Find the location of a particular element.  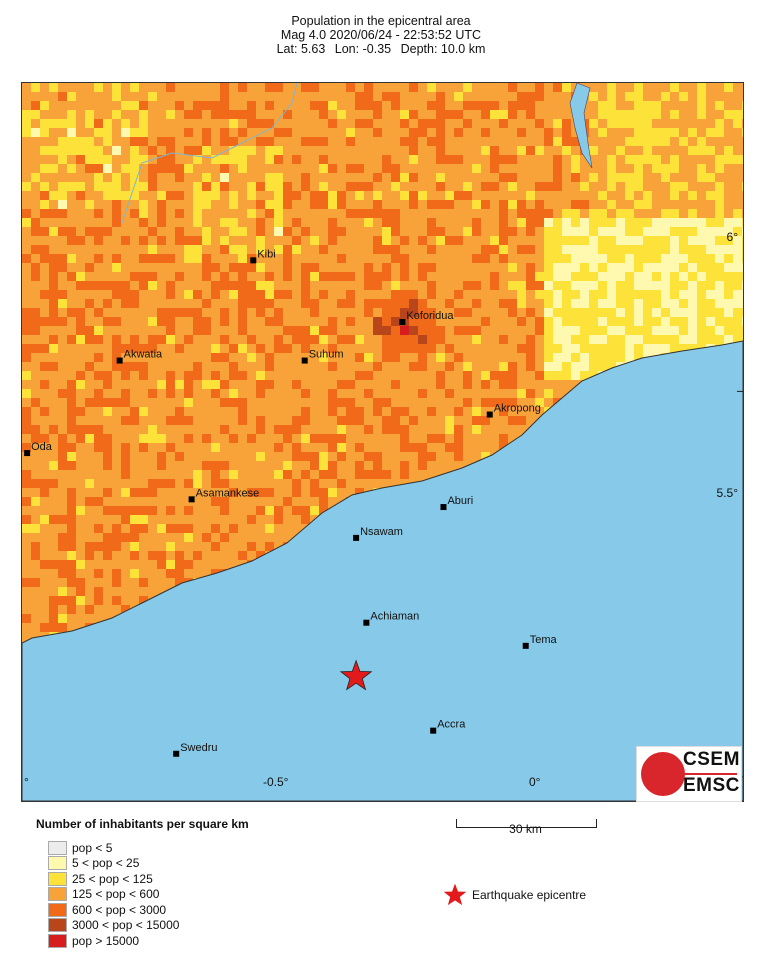

city-label: Achiaman is located at coordinates (394, 617).